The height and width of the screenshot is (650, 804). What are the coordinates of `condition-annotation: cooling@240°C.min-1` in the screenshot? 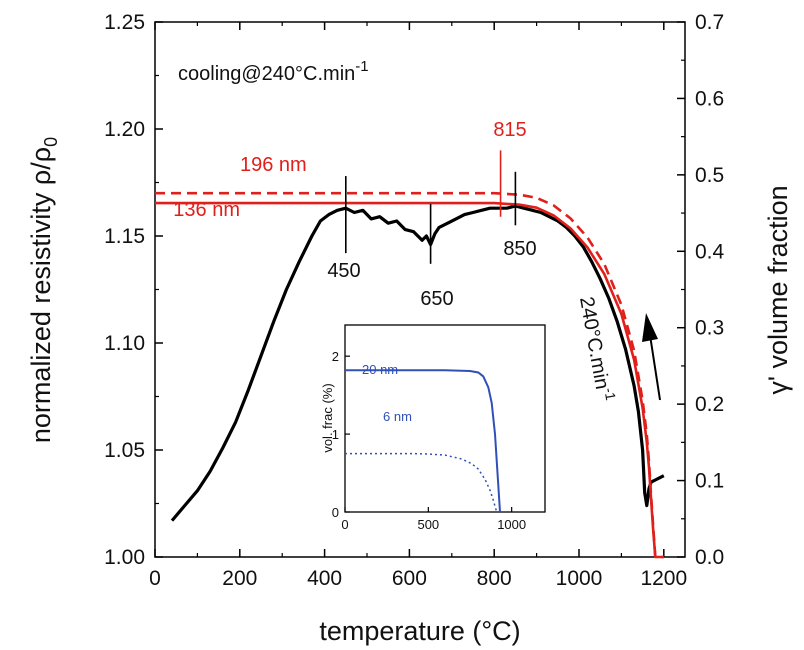 It's located at (273, 71).